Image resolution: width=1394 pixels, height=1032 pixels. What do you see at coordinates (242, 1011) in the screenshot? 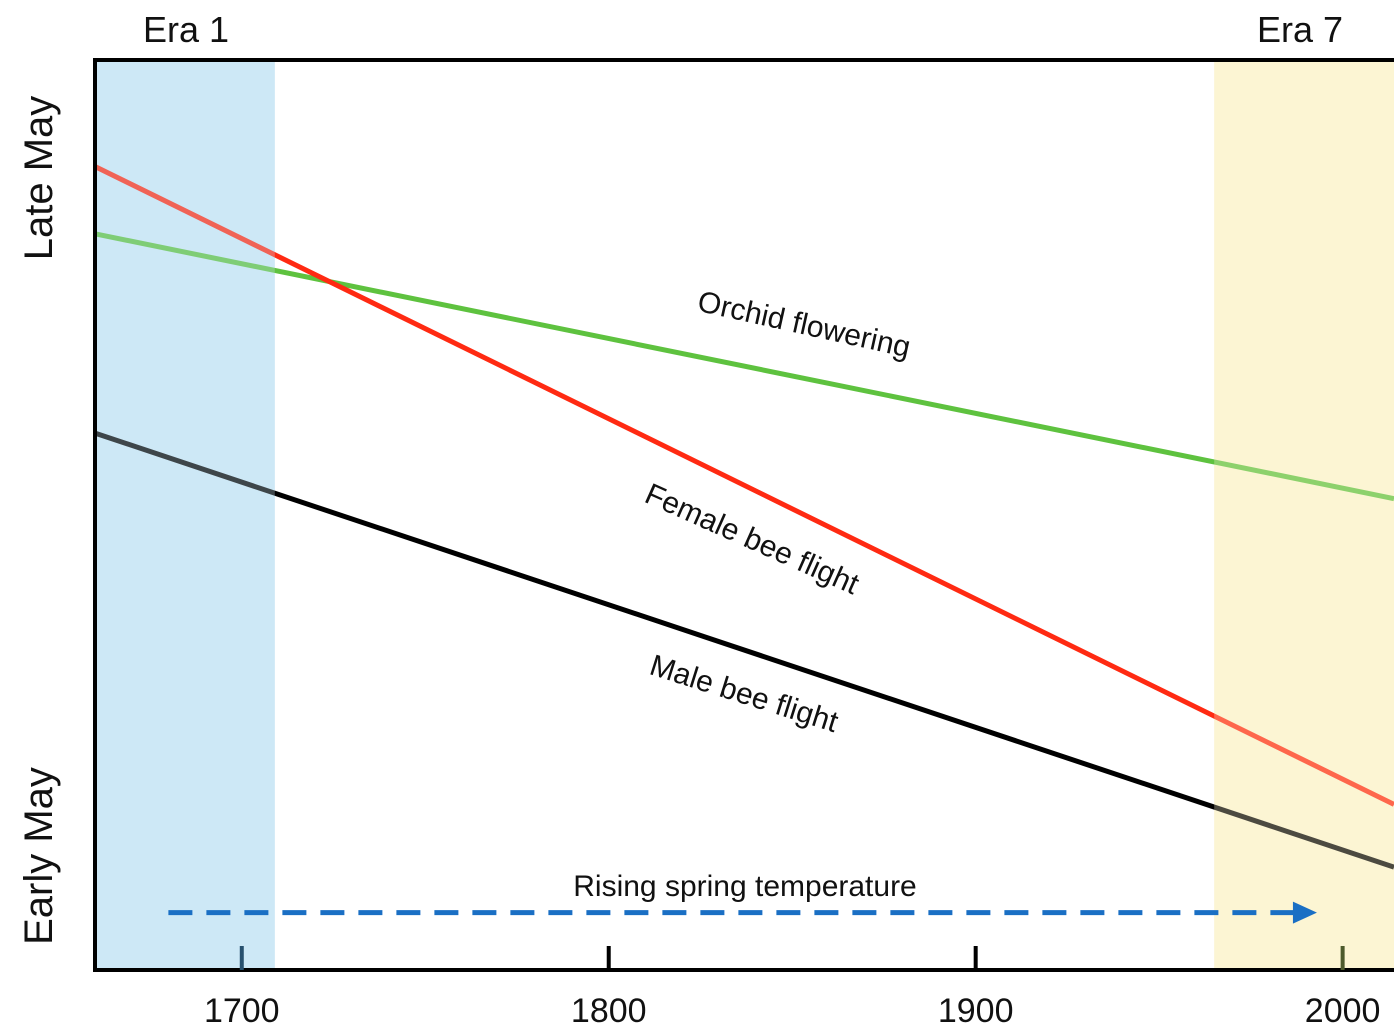
I see `x-tick-label-1700: 1700` at bounding box center [242, 1011].